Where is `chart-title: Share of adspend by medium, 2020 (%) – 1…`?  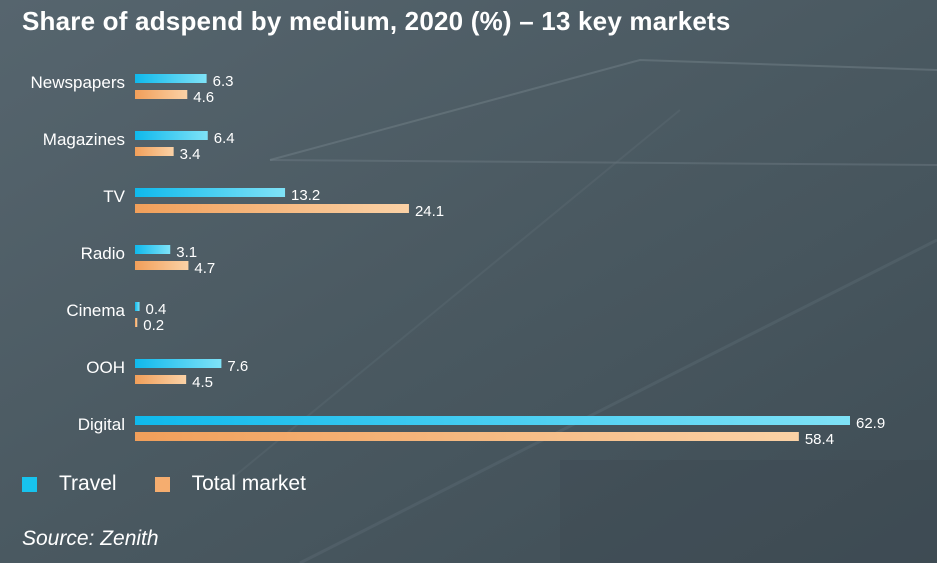 chart-title: Share of adspend by medium, 2020 (%) – 1… is located at coordinates (376, 21).